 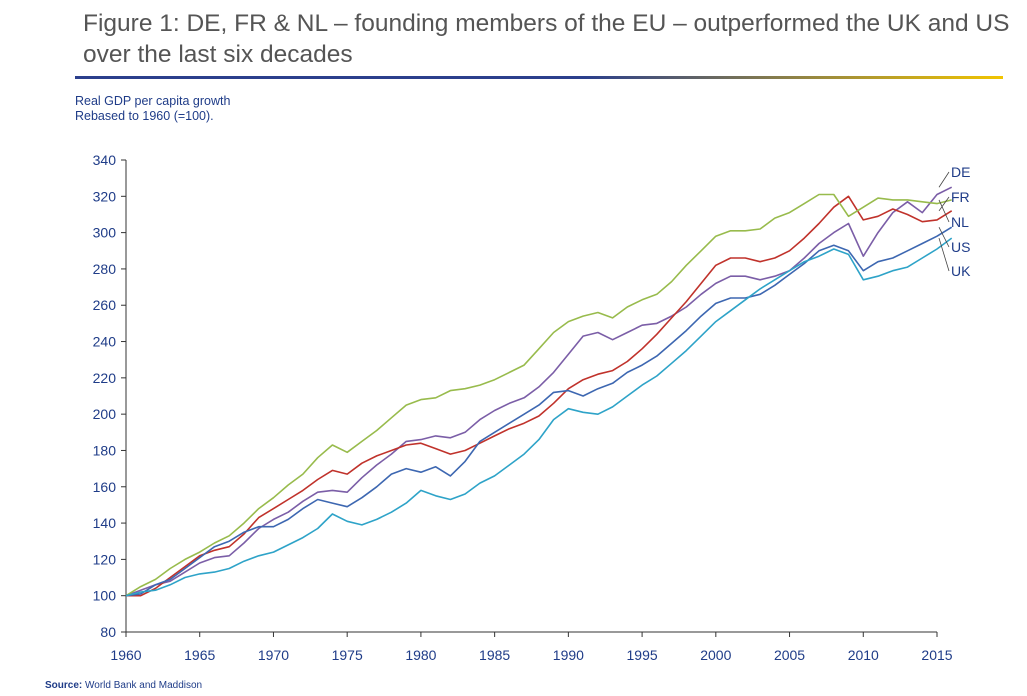 I want to click on x-tick-label: 1995, so click(x=642, y=655).